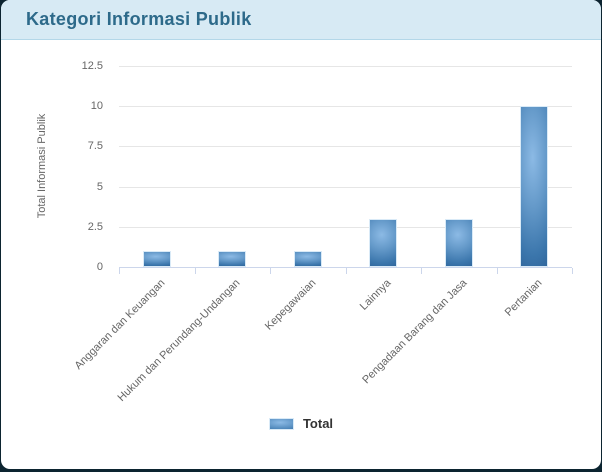 This screenshot has height=472, width=602. I want to click on x-axis-line, so click(345, 267).